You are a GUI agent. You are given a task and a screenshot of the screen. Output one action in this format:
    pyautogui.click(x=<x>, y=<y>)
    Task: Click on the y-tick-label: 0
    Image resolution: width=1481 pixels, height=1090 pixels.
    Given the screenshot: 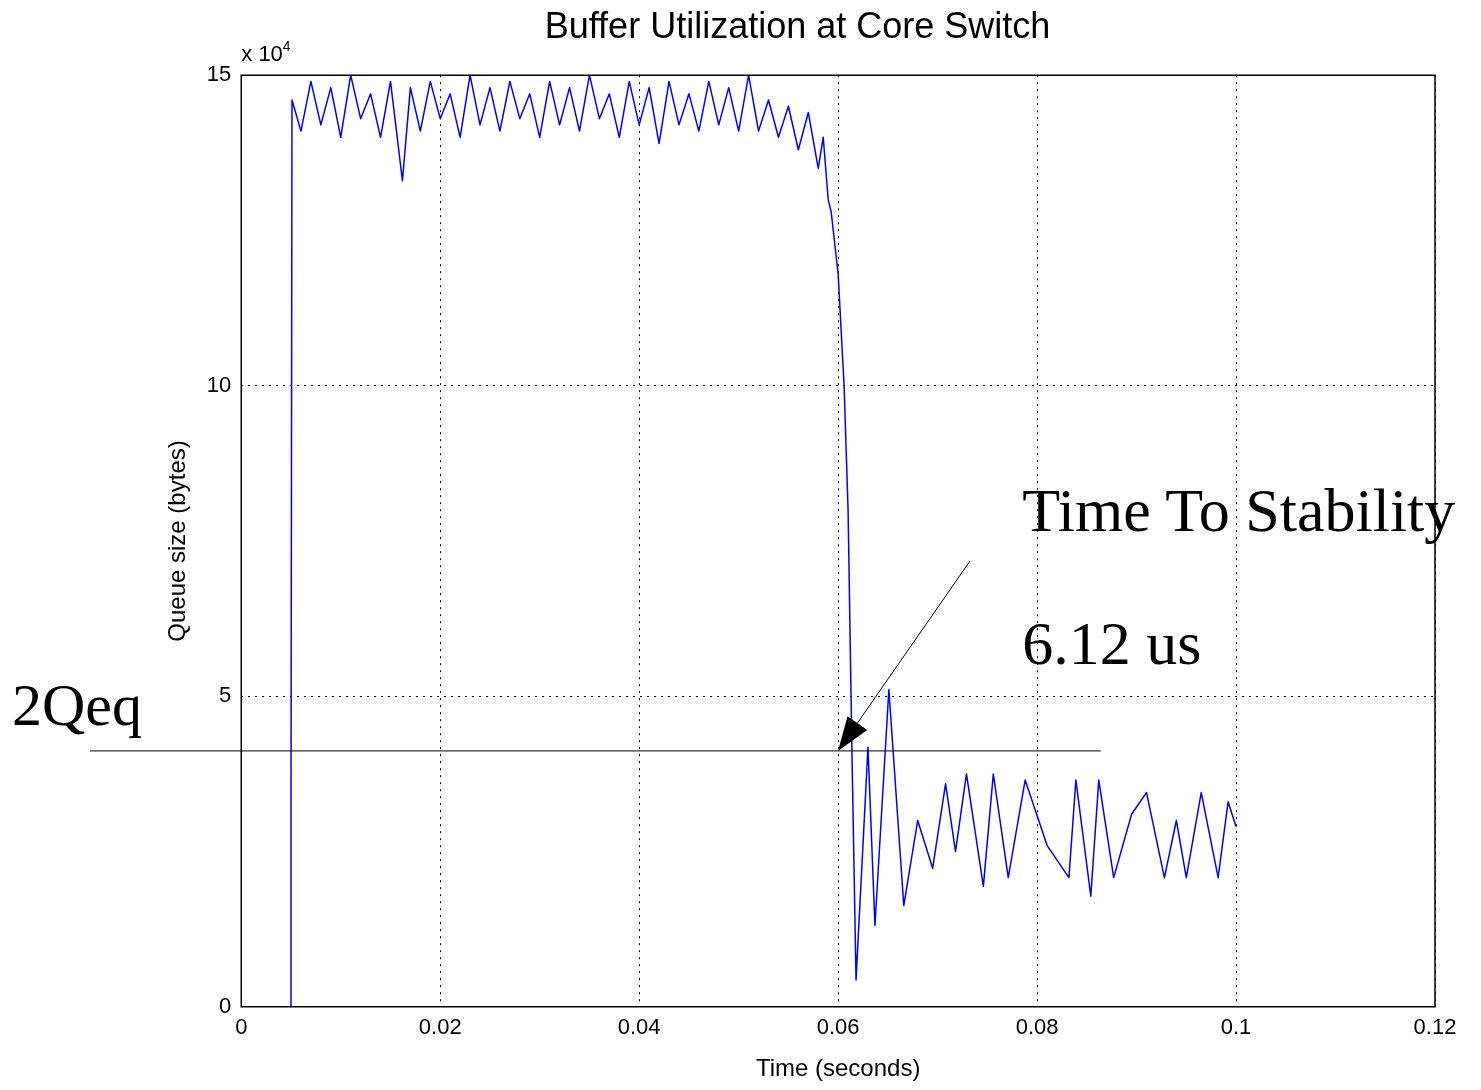 What is the action you would take?
    pyautogui.click(x=225, y=1005)
    